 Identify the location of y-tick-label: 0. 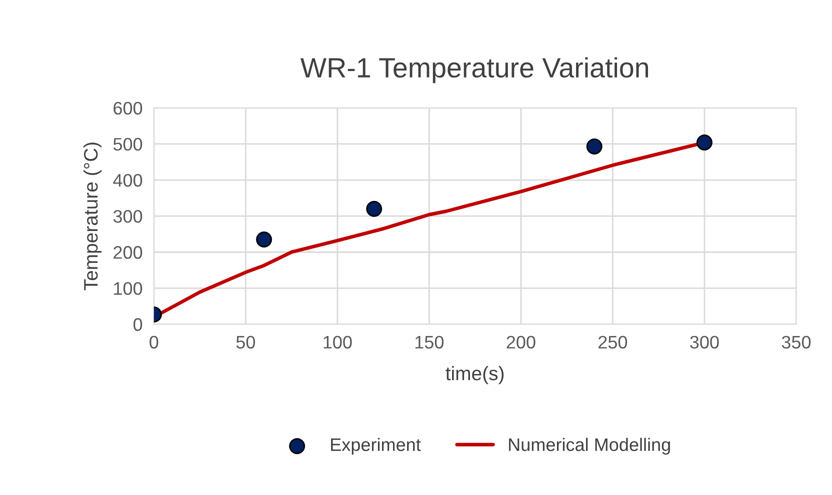
(137, 324).